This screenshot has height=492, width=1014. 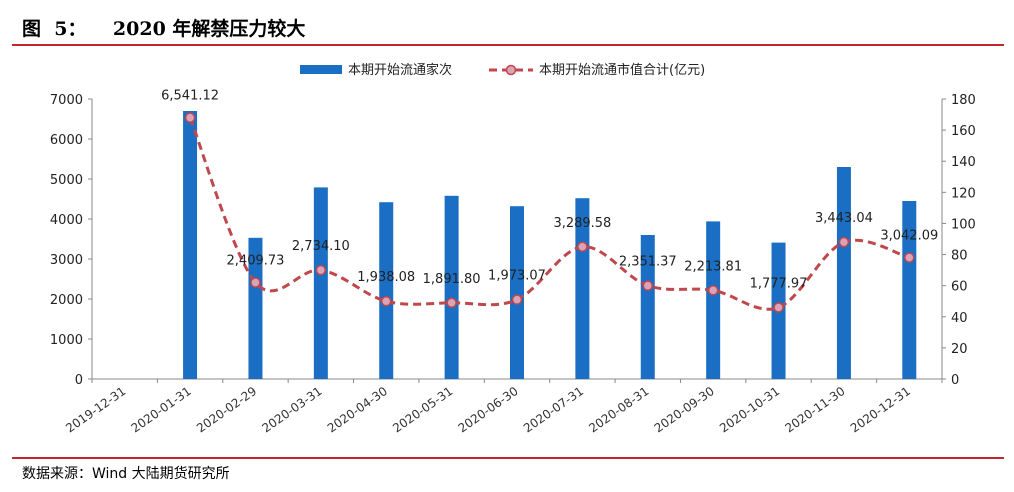 I want to click on right-tick-label: 160, so click(x=963, y=131).